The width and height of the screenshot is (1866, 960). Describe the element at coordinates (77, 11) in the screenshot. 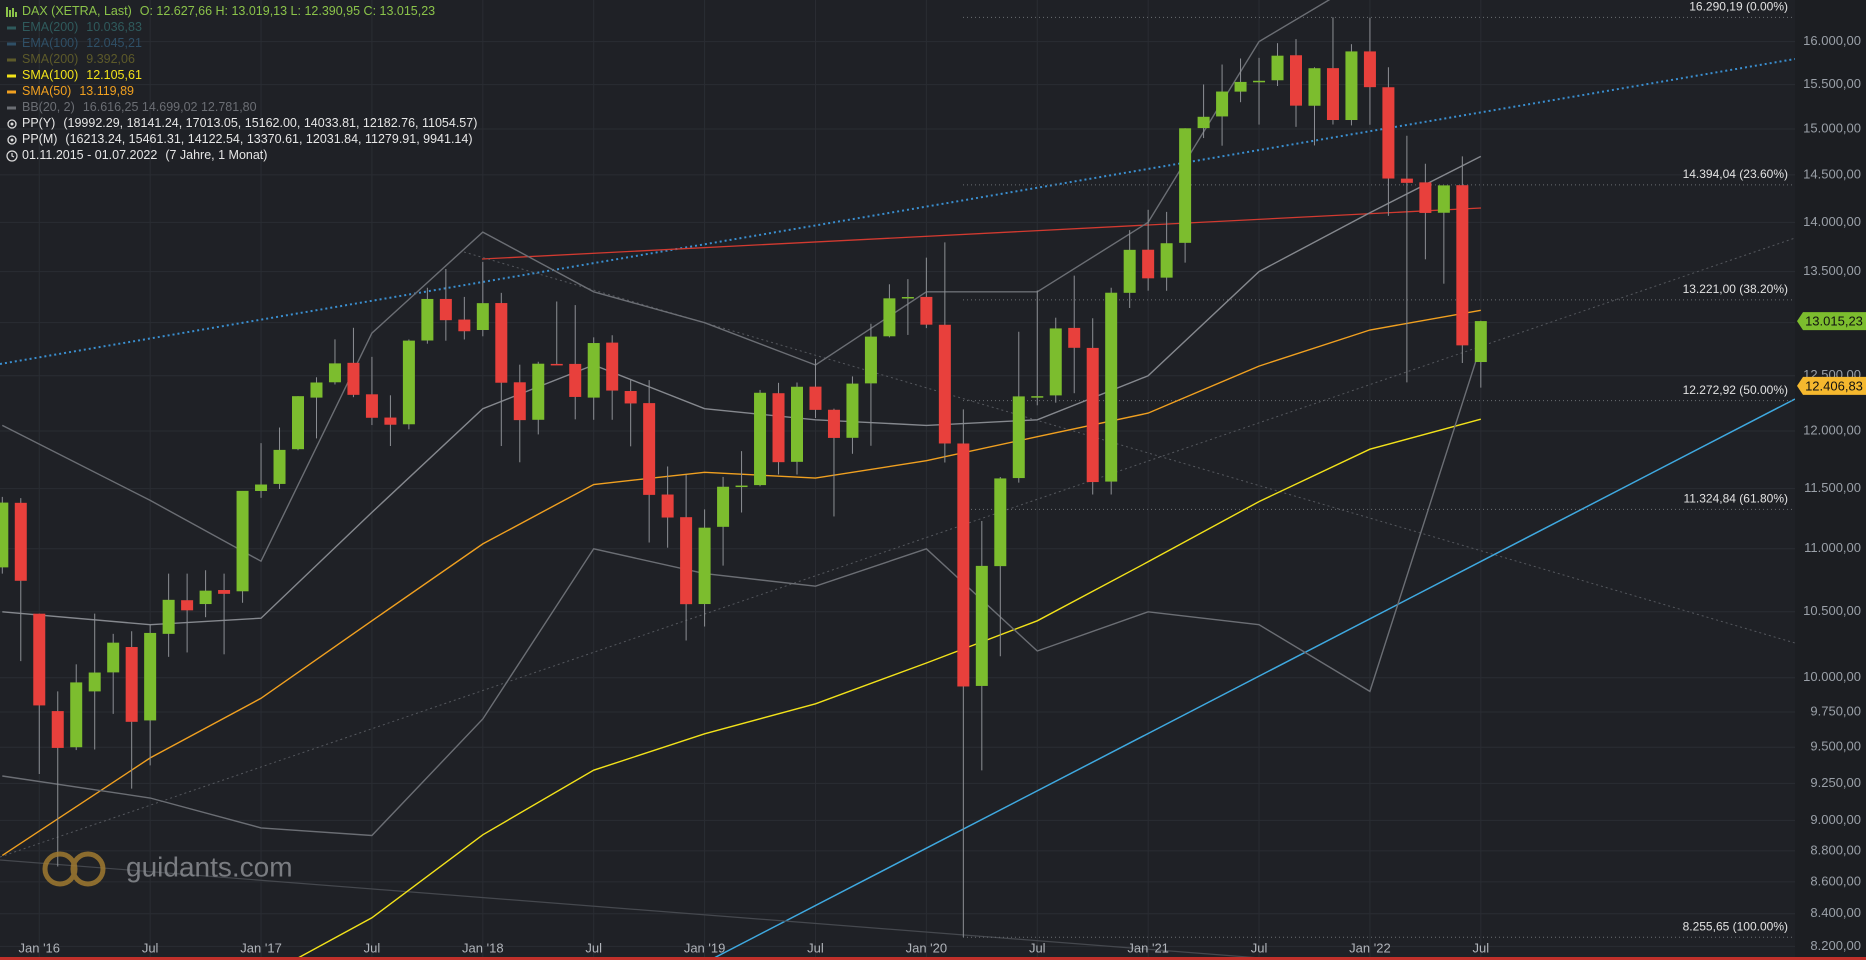

I see `legend-label: DAX (XETRA, Last)` at that location.